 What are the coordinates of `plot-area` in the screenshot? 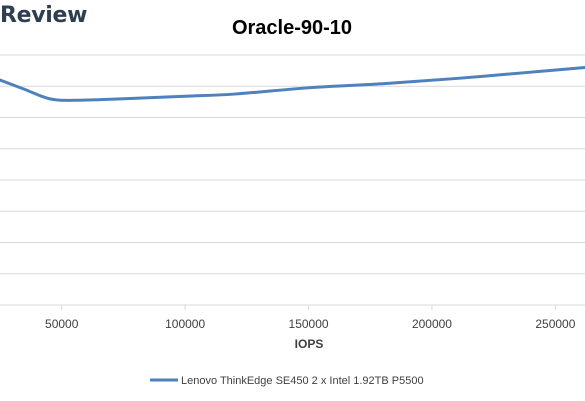 It's located at (292, 84).